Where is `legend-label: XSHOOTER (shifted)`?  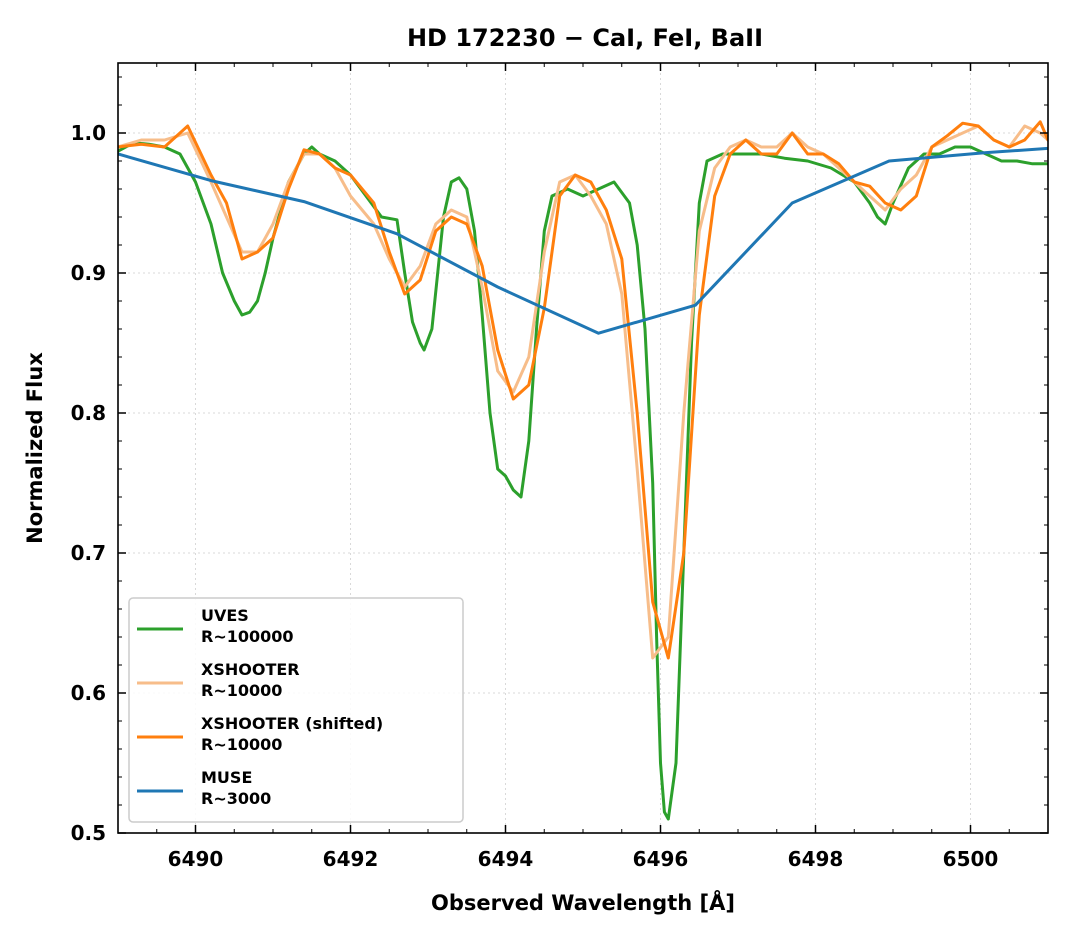 legend-label: XSHOOTER (shifted) is located at coordinates (292, 723).